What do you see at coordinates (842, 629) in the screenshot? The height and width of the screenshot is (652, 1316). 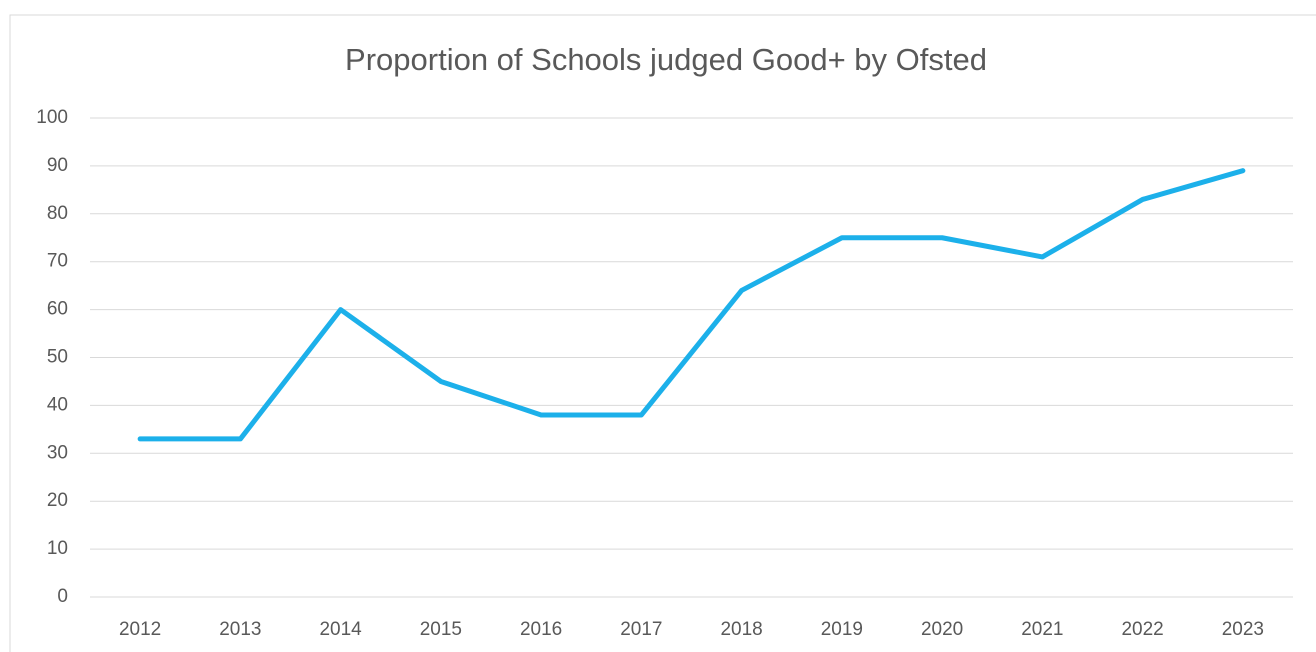 I see `x-tick-label: 2019` at bounding box center [842, 629].